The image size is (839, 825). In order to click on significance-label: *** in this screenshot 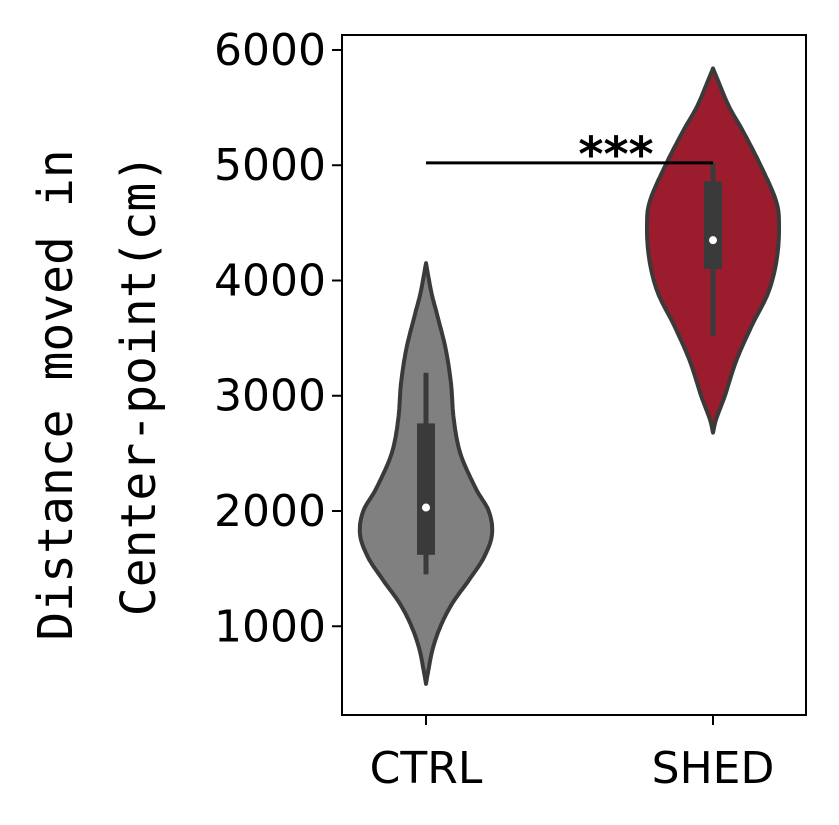, I will do `click(615, 155)`.